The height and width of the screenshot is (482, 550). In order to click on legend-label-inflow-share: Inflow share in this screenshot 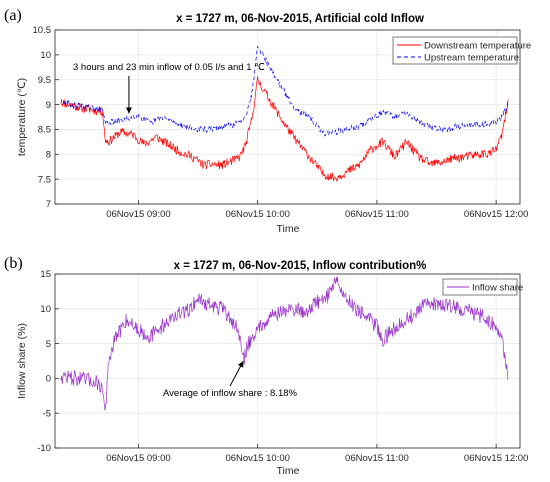, I will do `click(497, 288)`.